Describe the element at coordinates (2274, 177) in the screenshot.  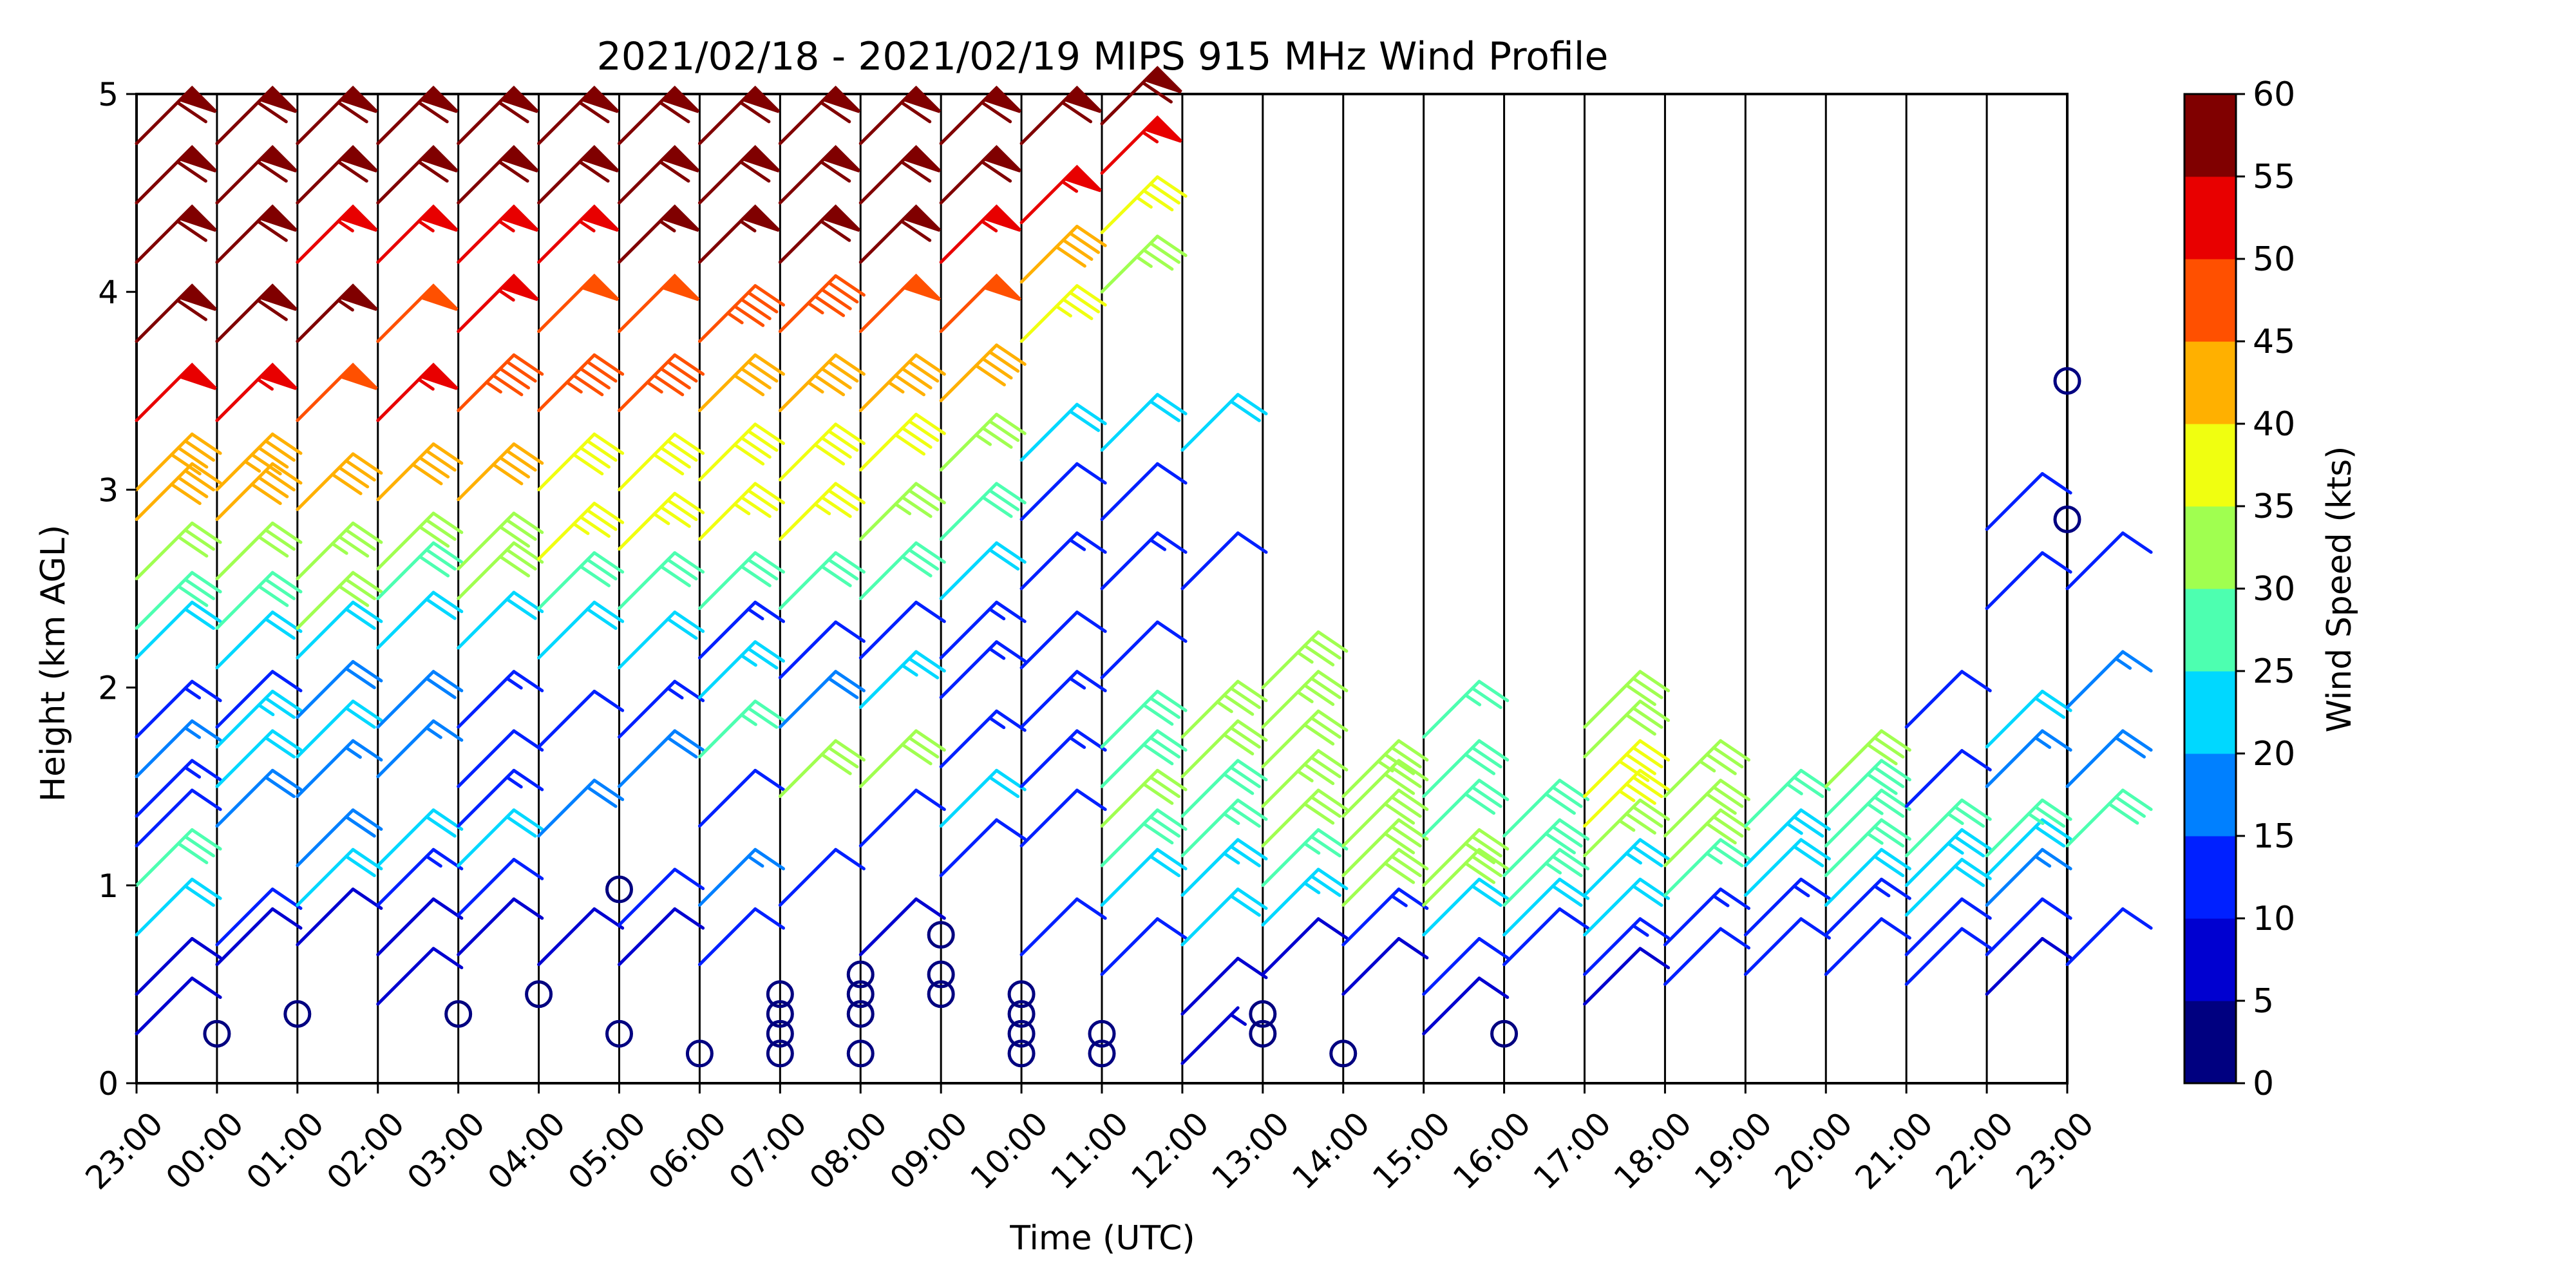
I see `colorbar-tick-label: 55` at that location.